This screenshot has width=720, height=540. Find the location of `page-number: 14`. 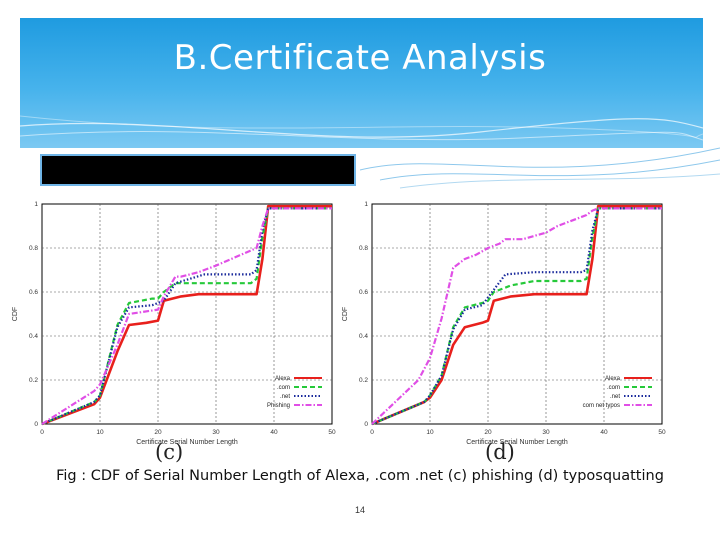

page-number: 14 is located at coordinates (359, 510).